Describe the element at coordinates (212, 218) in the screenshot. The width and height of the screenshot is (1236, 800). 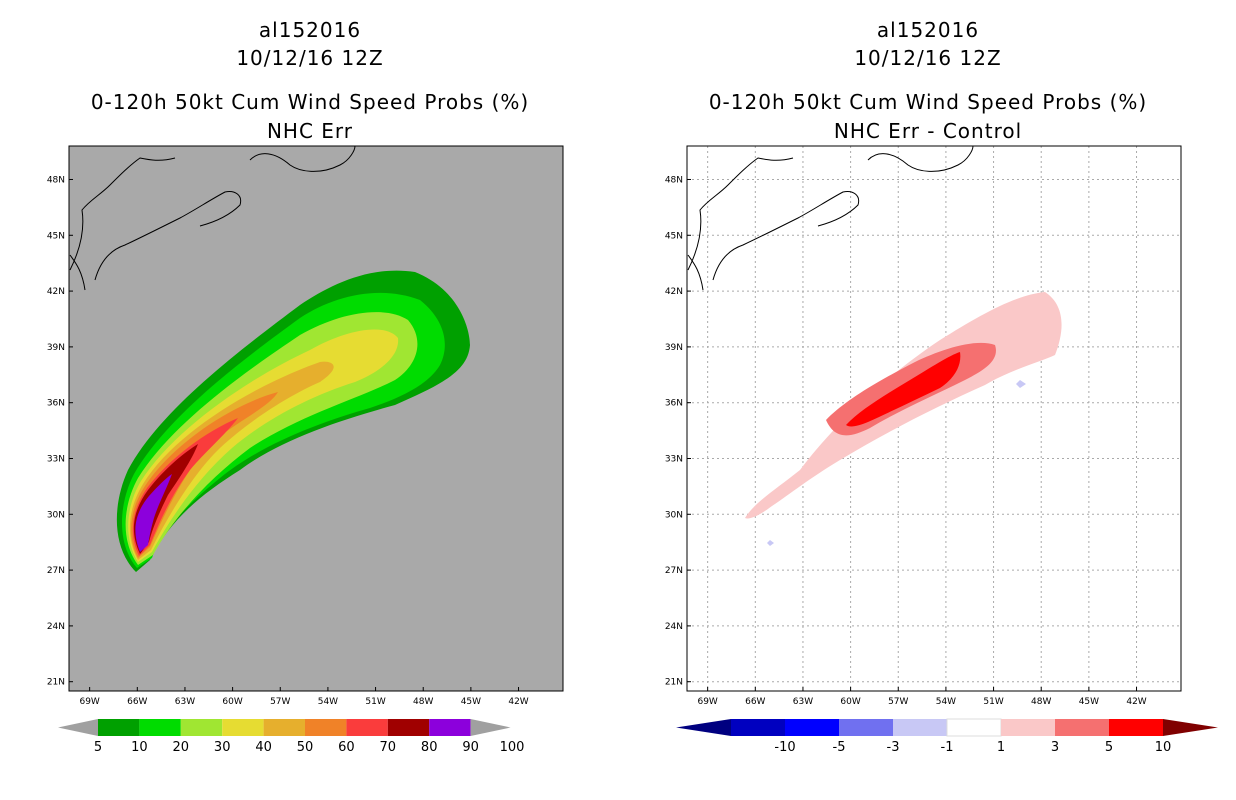
I see `left-coastline` at that location.